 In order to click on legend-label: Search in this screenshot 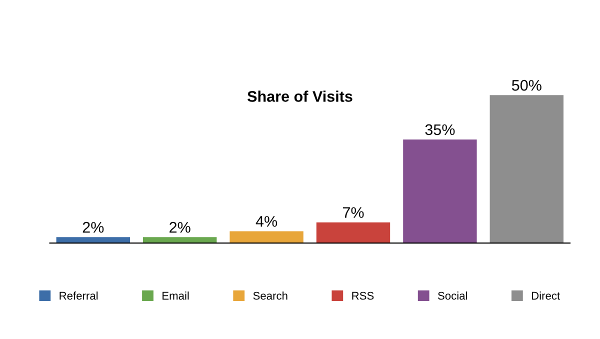, I will do `click(270, 296)`.